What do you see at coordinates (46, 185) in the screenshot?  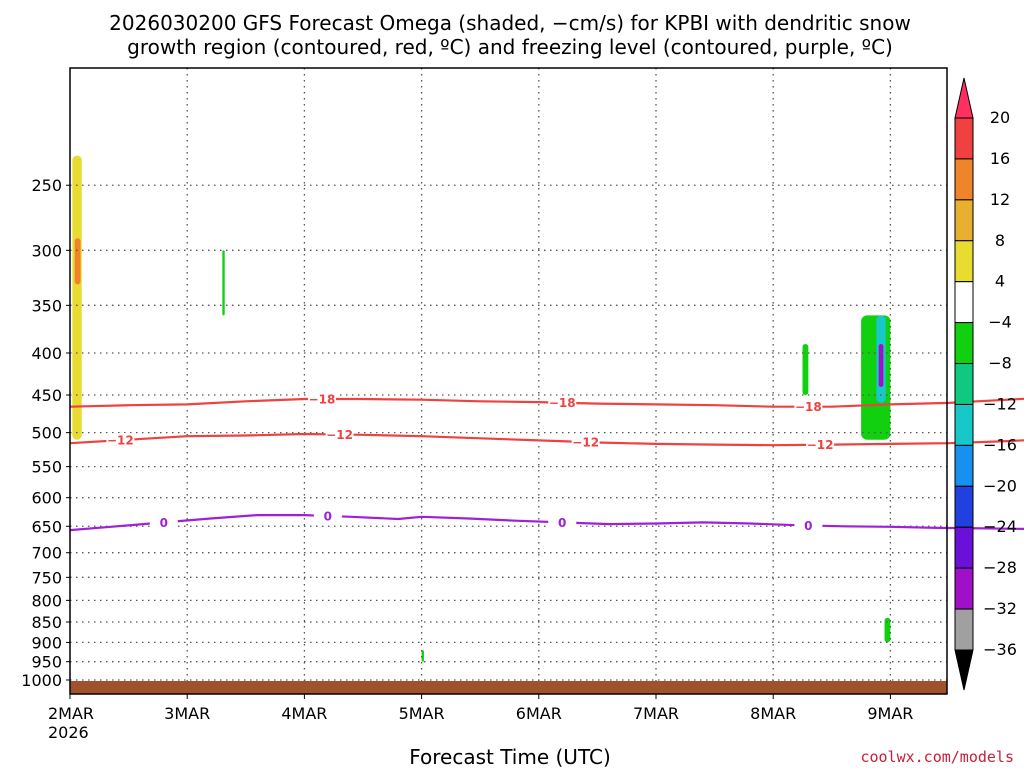 I see `y-tick-label: 250` at bounding box center [46, 185].